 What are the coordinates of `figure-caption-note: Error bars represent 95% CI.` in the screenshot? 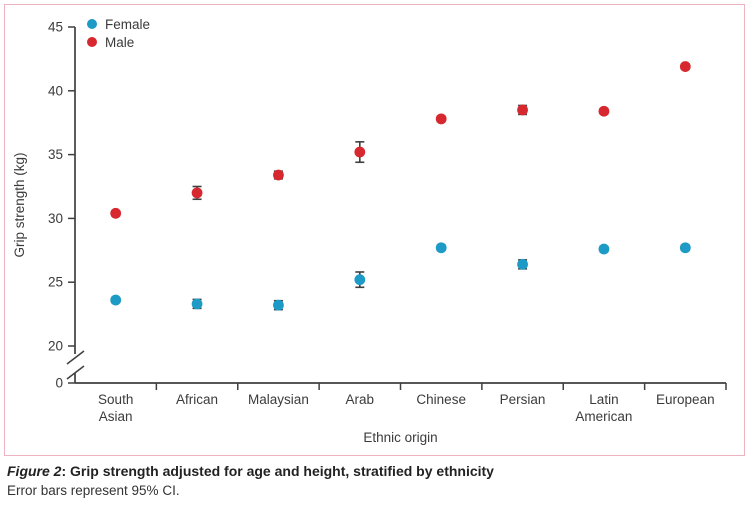 It's located at (93, 490).